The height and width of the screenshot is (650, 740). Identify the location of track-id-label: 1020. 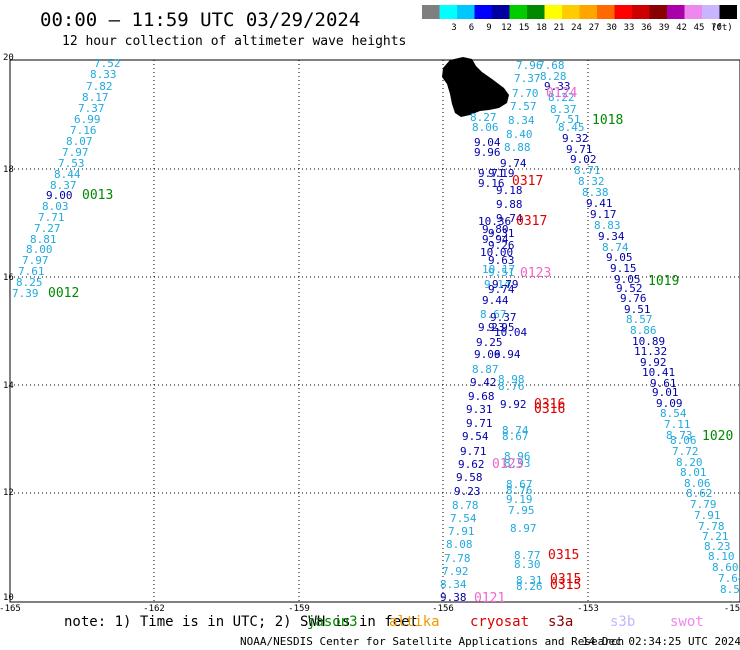
(717, 436).